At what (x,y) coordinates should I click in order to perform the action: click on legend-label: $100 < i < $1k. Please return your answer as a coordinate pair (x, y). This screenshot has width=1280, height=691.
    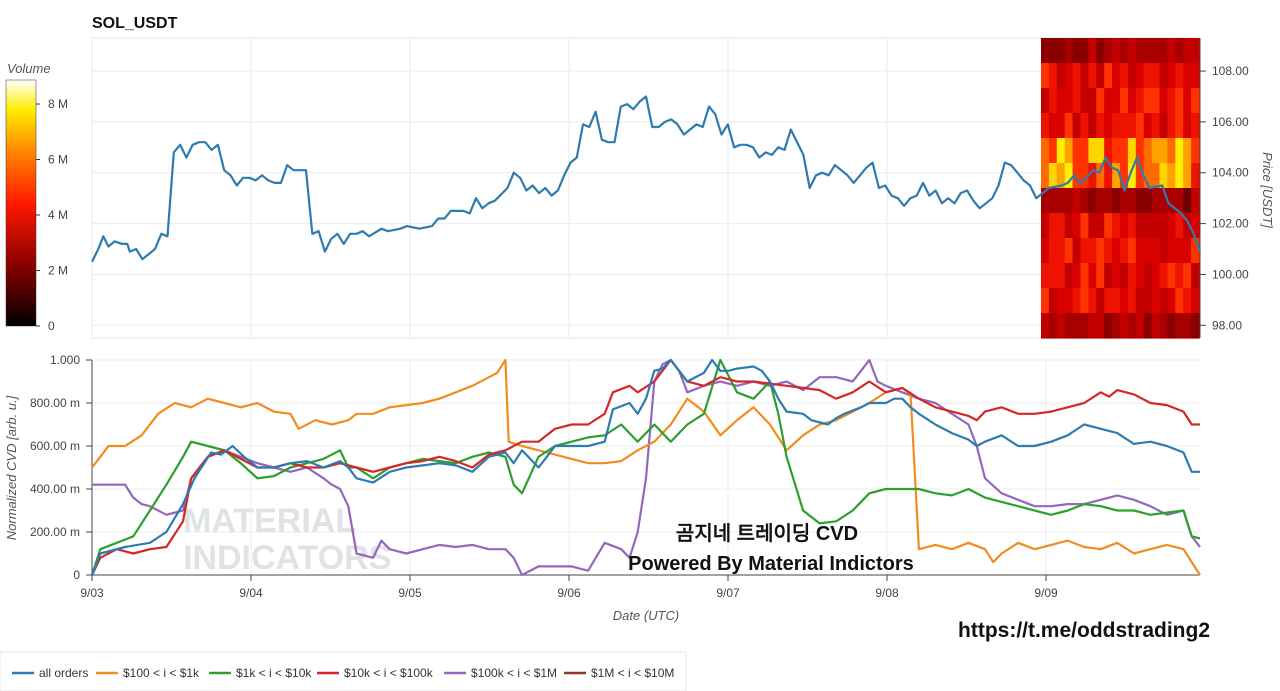
    Looking at the image, I should click on (161, 673).